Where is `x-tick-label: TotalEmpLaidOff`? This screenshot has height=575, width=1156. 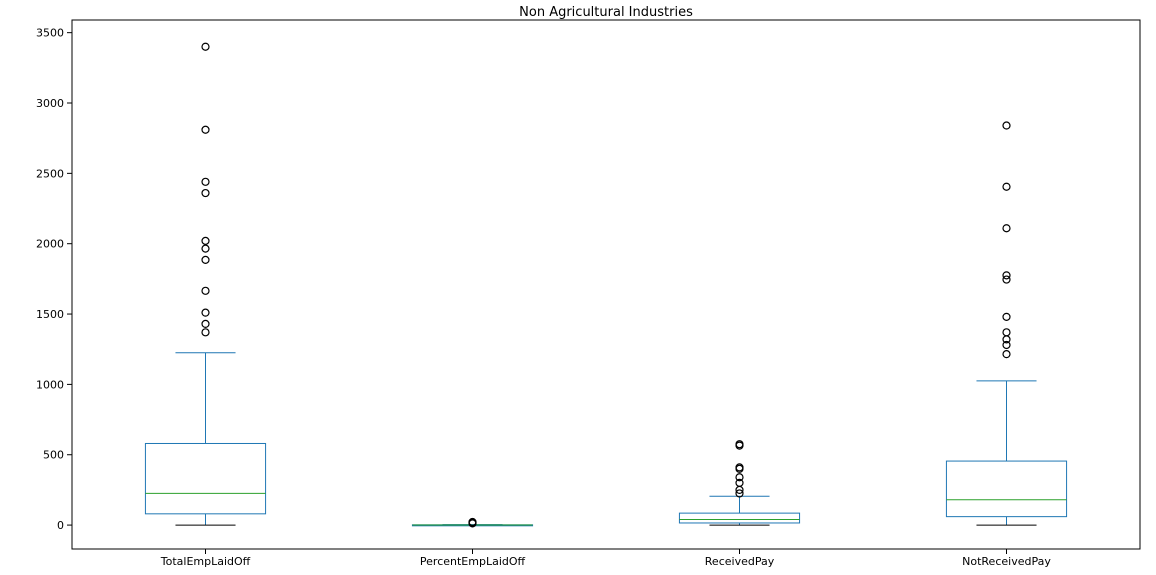
x-tick-label: TotalEmpLaidOff is located at coordinates (205, 561).